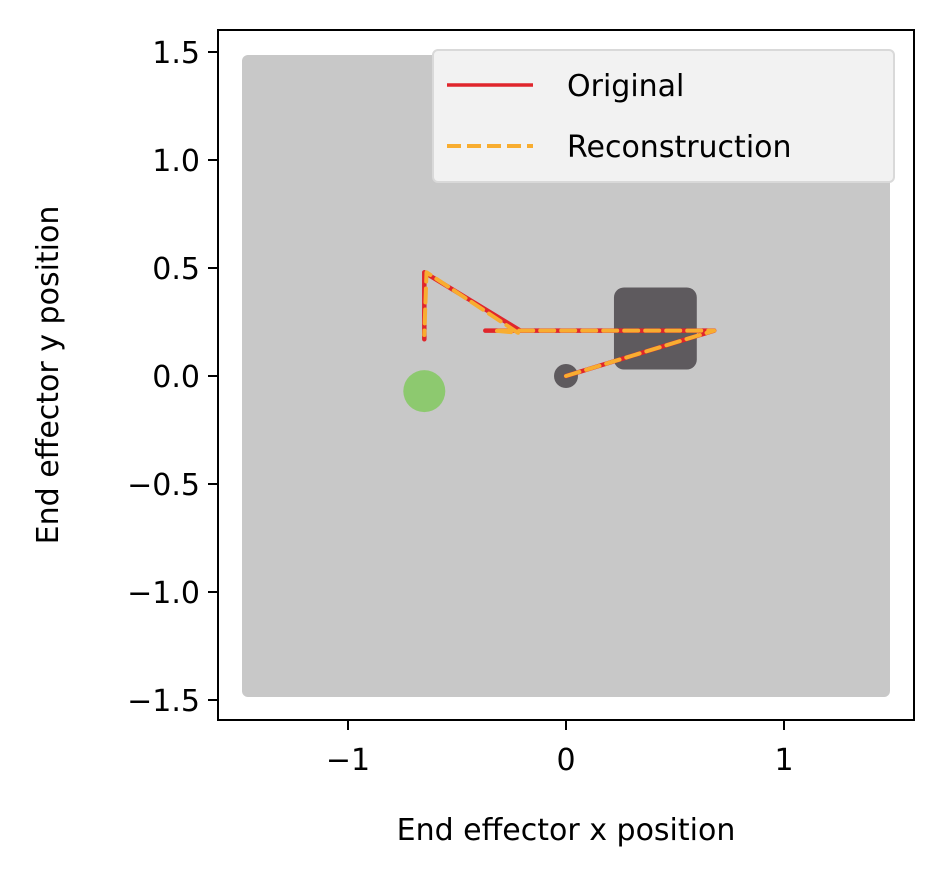 The image size is (944, 878). What do you see at coordinates (163, 593) in the screenshot?
I see `y-tick-label: −1.0` at bounding box center [163, 593].